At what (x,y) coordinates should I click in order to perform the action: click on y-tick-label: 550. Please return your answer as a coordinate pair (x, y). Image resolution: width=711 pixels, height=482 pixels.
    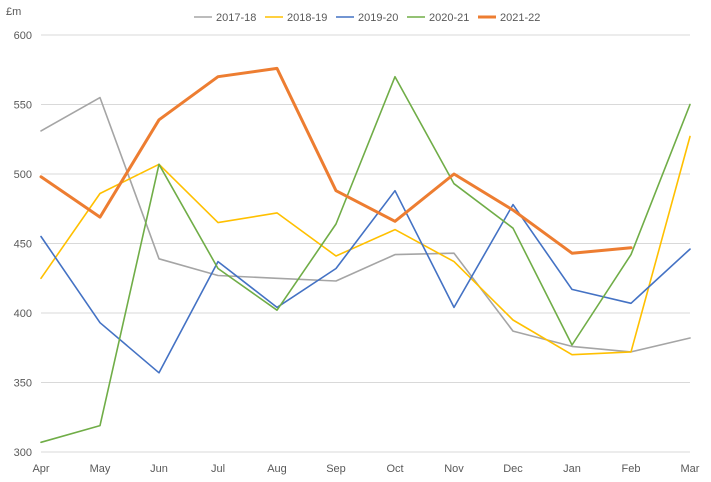
    Looking at the image, I should click on (23, 106).